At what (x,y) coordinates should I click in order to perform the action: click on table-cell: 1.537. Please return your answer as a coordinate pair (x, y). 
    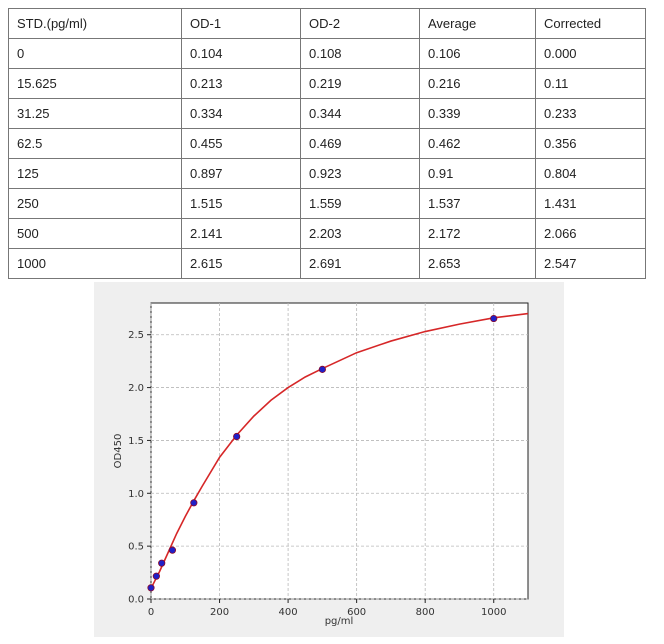
    Looking at the image, I should click on (477, 203).